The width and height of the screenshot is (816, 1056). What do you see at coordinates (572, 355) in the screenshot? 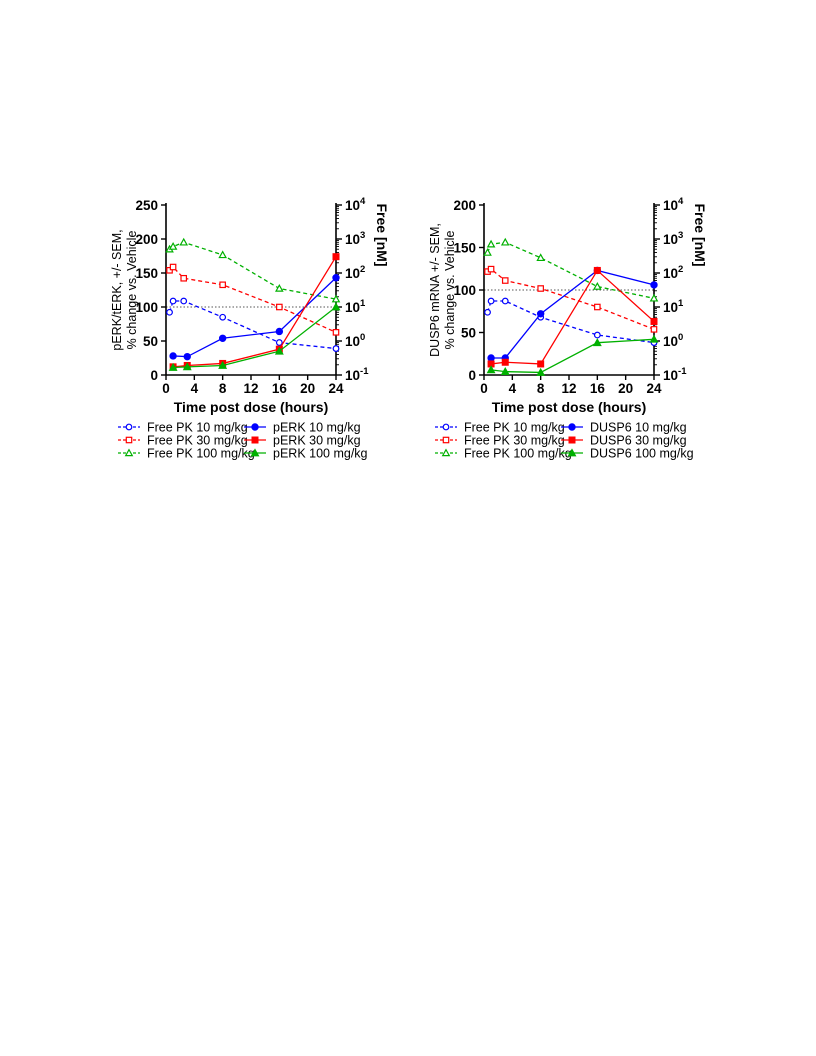
I see `series-dusp6-100-mg-kg` at bounding box center [572, 355].